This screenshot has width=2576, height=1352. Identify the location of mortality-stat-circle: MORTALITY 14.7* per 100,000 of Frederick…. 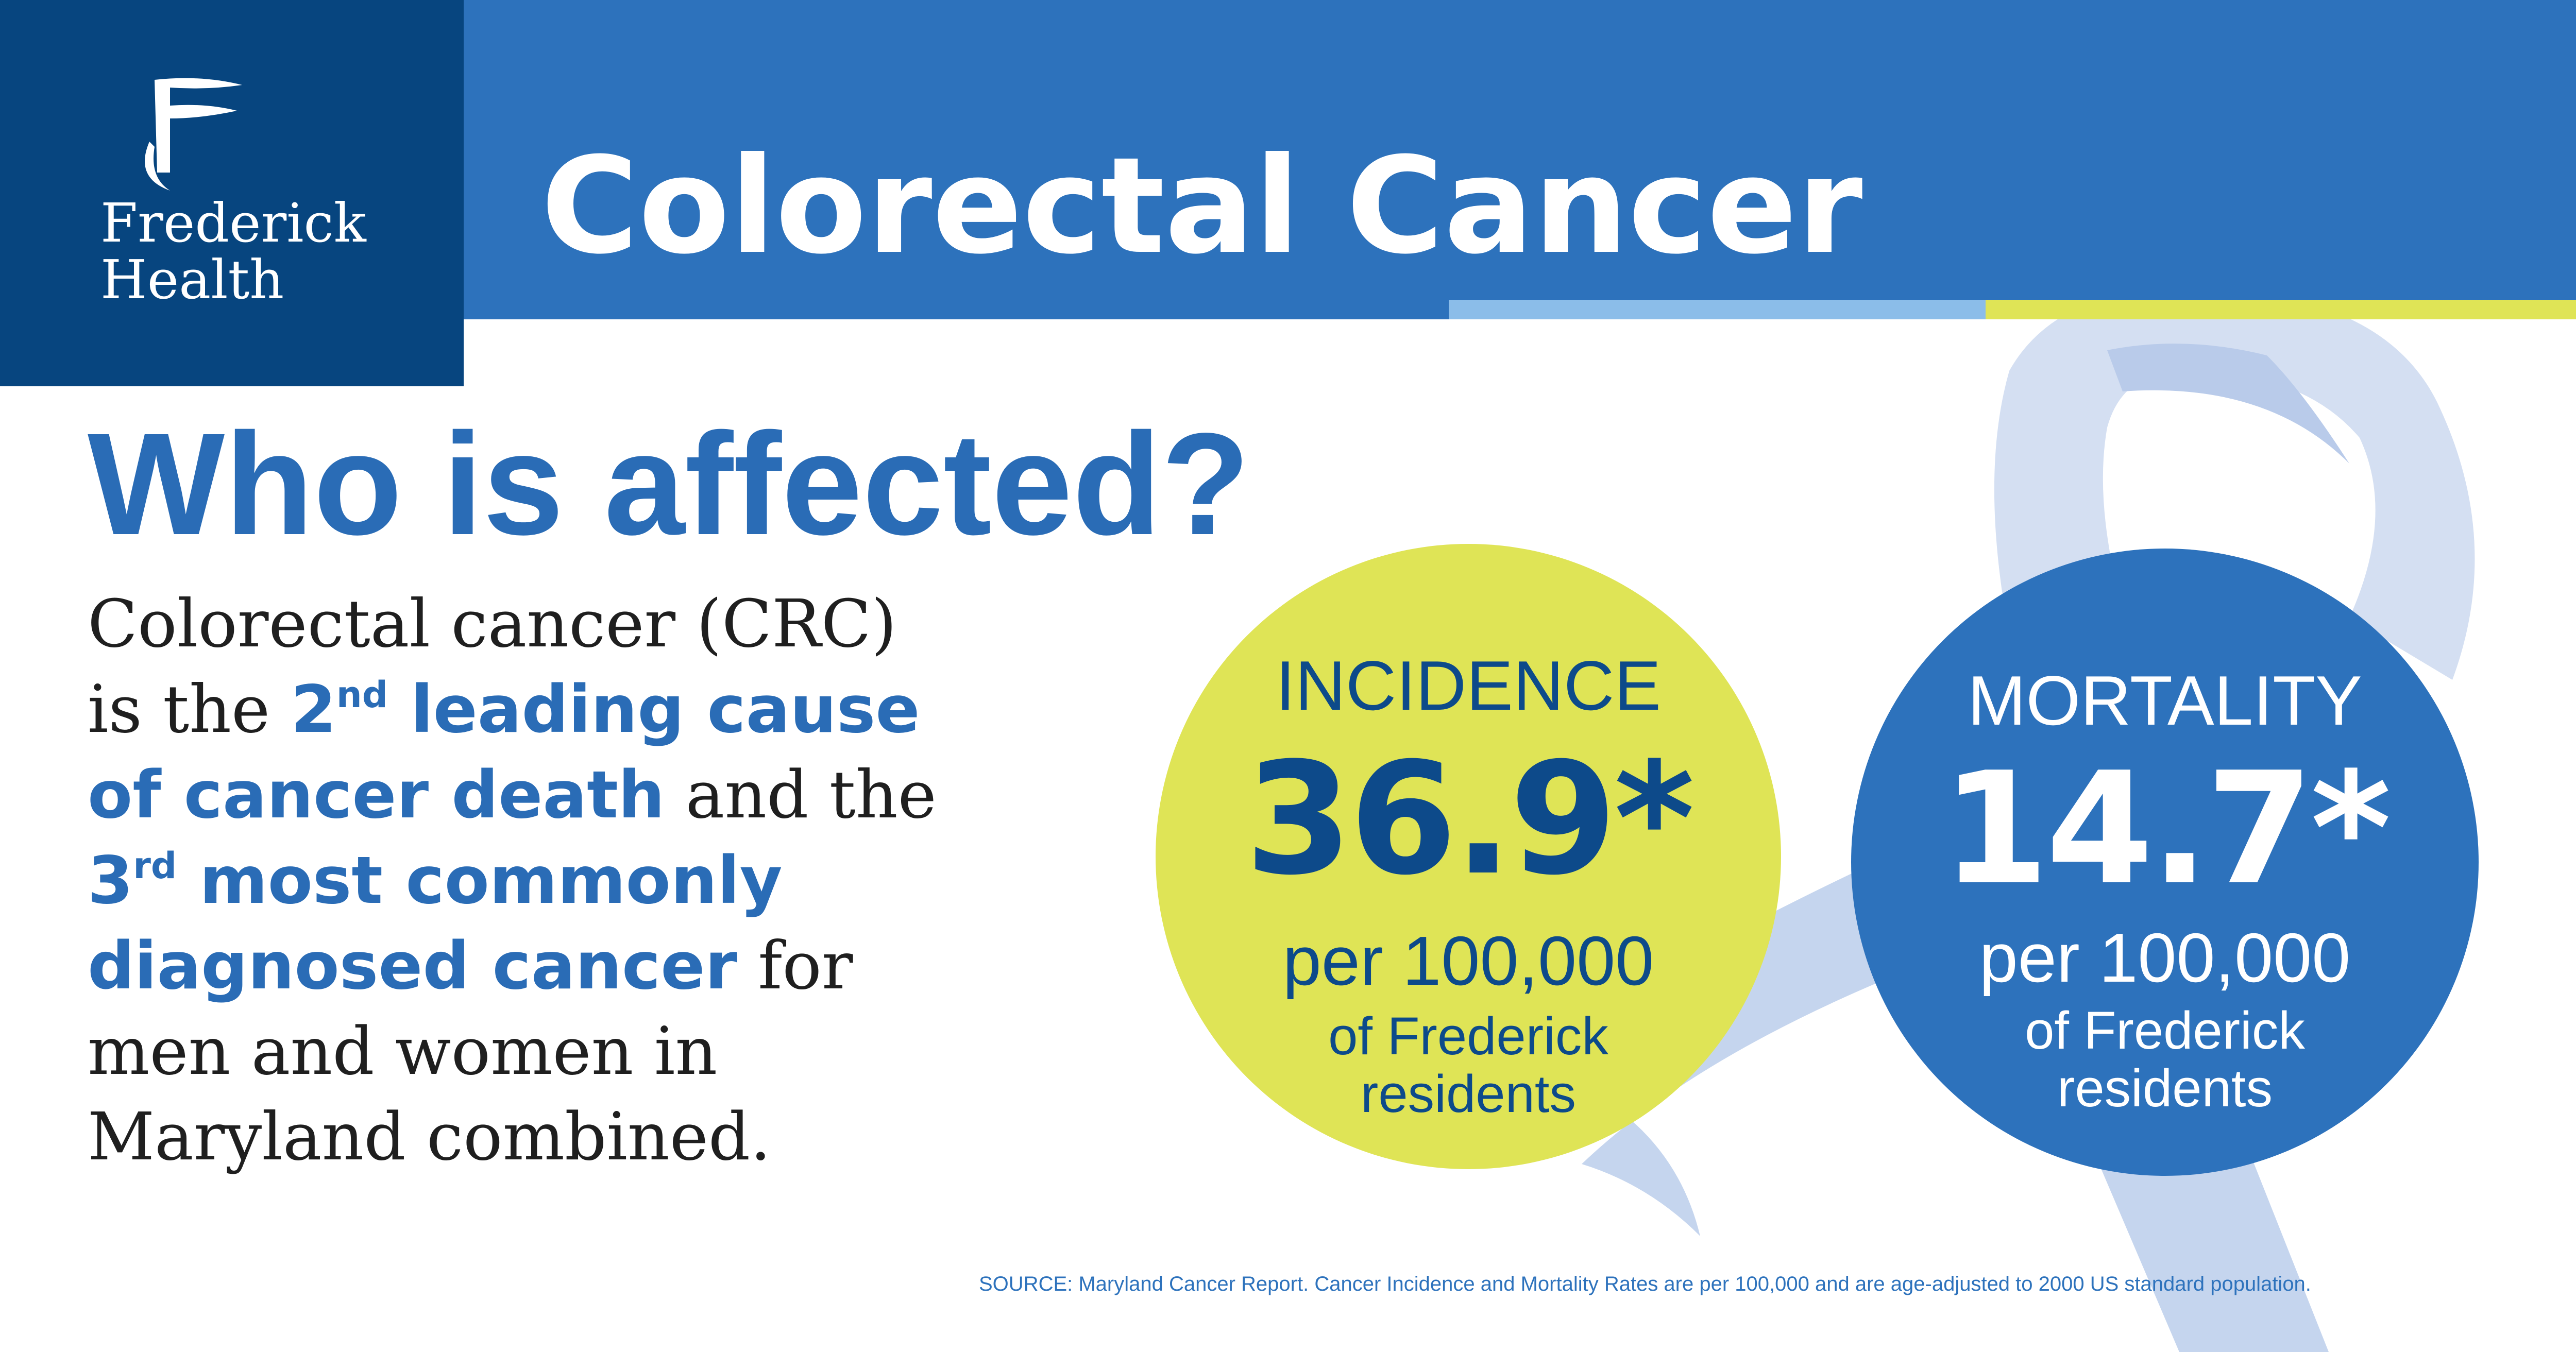
(2165, 862).